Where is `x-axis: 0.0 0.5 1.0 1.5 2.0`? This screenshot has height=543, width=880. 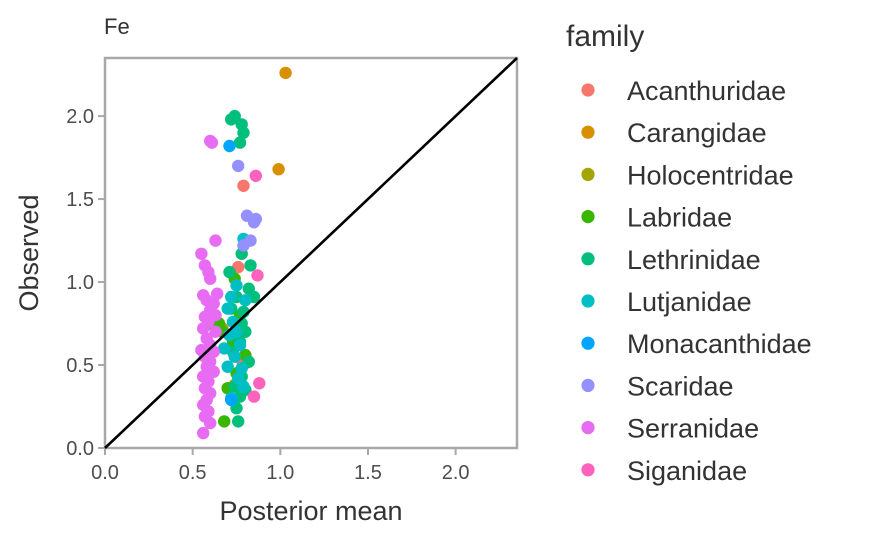 x-axis: 0.0 0.5 1.0 1.5 2.0 is located at coordinates (280, 466).